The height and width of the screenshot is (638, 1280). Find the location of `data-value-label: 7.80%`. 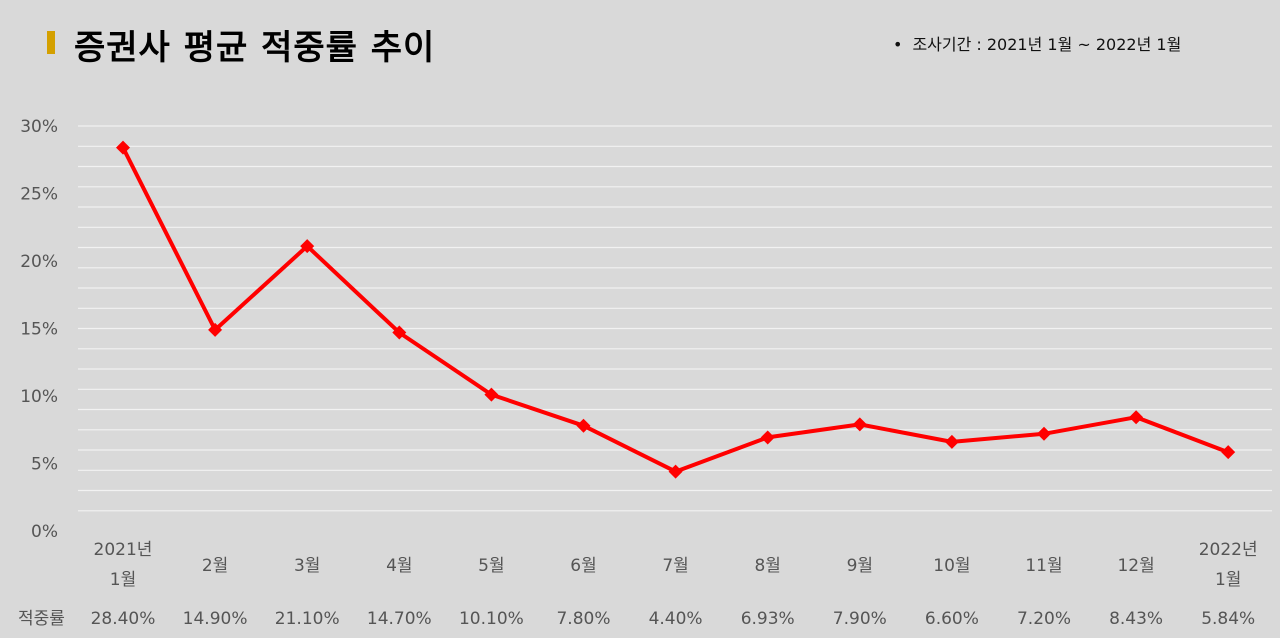

data-value-label: 7.80% is located at coordinates (583, 619).